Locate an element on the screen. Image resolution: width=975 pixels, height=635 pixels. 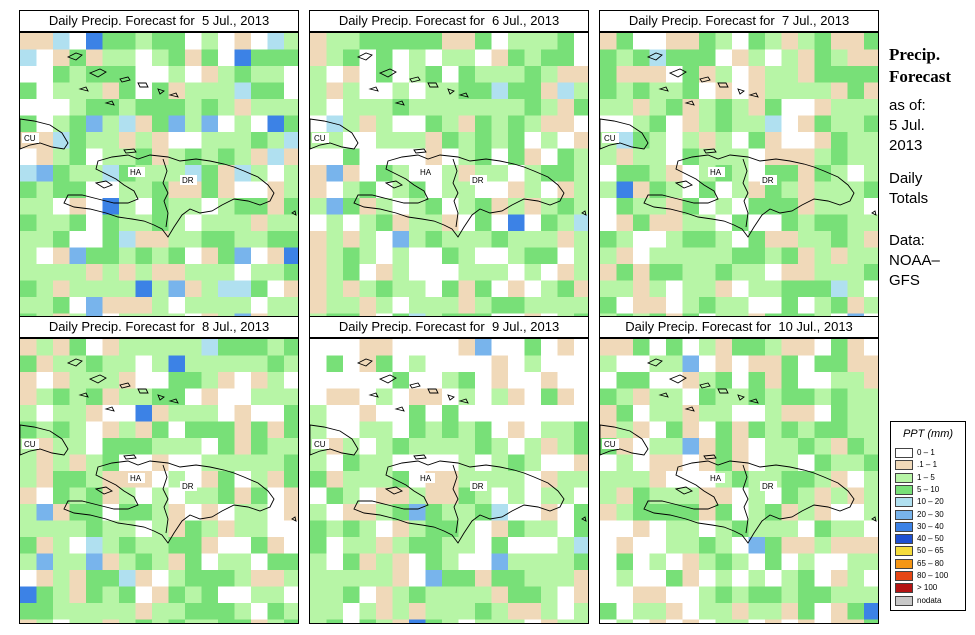
precip-map: CU HA DR is located at coordinates (159, 175).